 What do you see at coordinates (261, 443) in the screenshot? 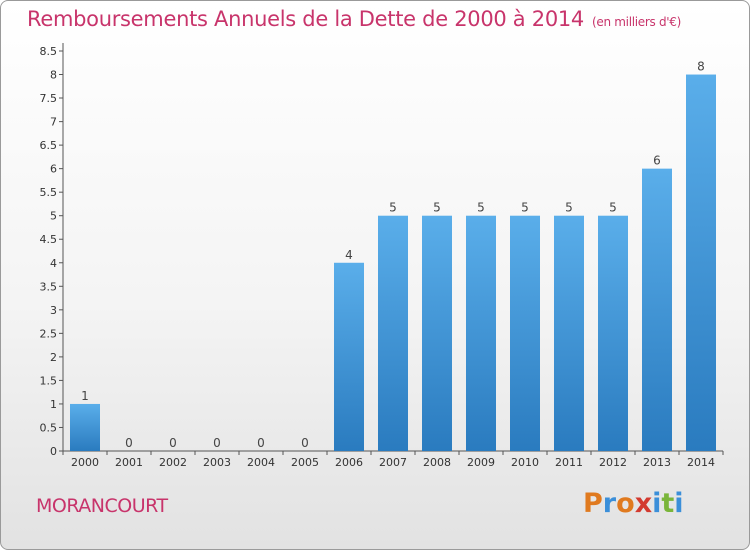
I see `data-label-2004: 0` at bounding box center [261, 443].